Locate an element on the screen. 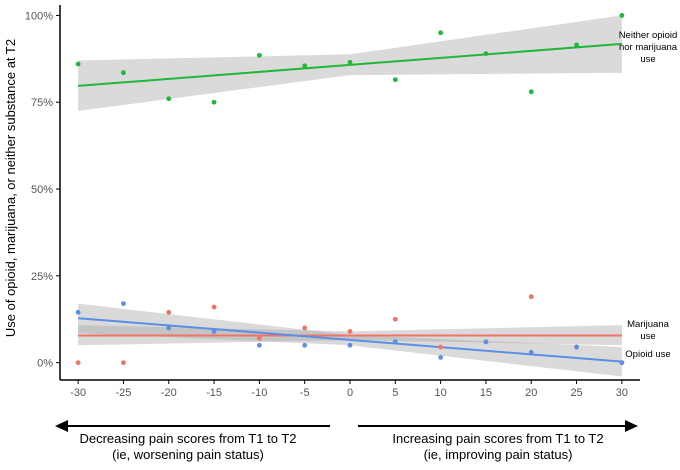 Image resolution: width=680 pixels, height=470 pixels. x-tick-label: -15 is located at coordinates (214, 393).